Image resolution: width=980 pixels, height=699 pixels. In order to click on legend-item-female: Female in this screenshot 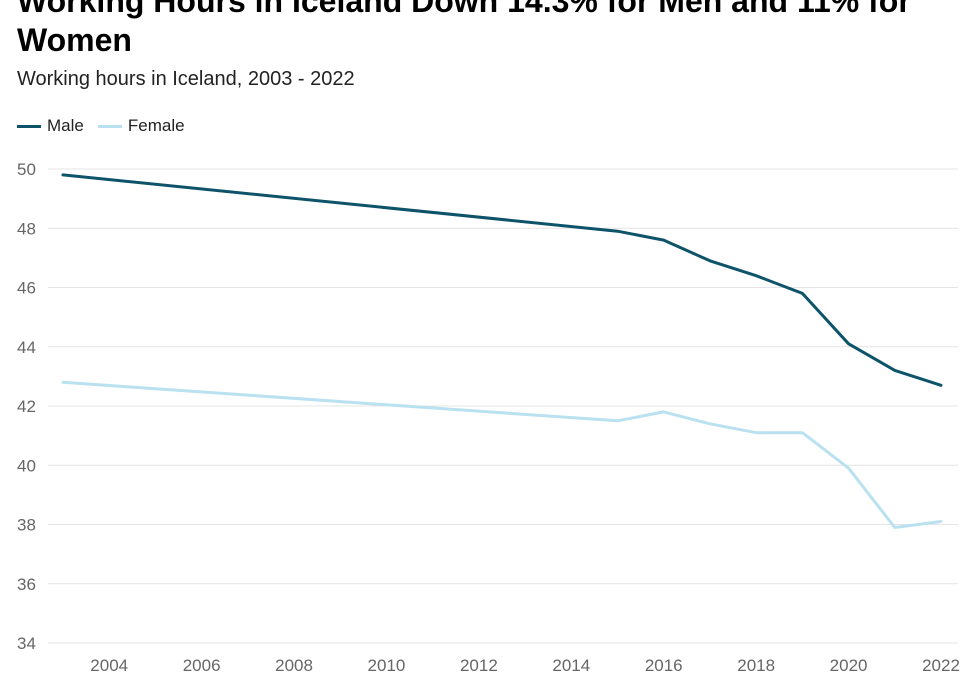, I will do `click(141, 126)`.